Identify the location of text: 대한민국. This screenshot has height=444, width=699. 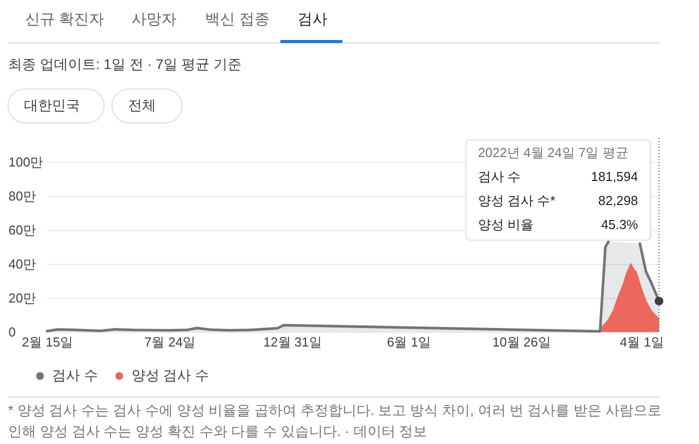
(52, 105).